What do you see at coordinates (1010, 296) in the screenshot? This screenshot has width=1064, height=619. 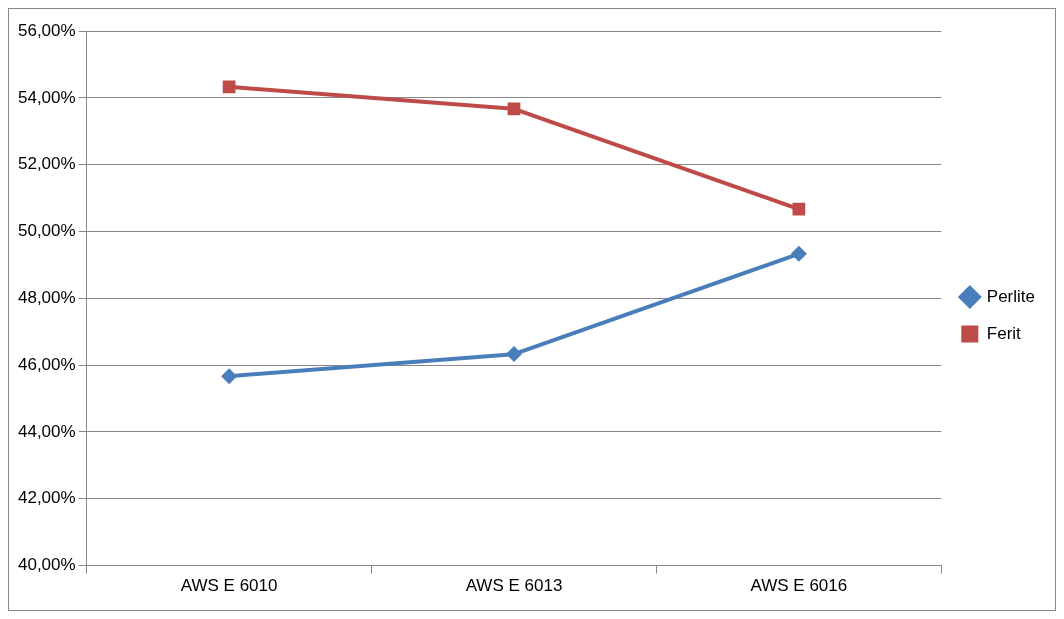 I see `legend-label: Perlite` at bounding box center [1010, 296].